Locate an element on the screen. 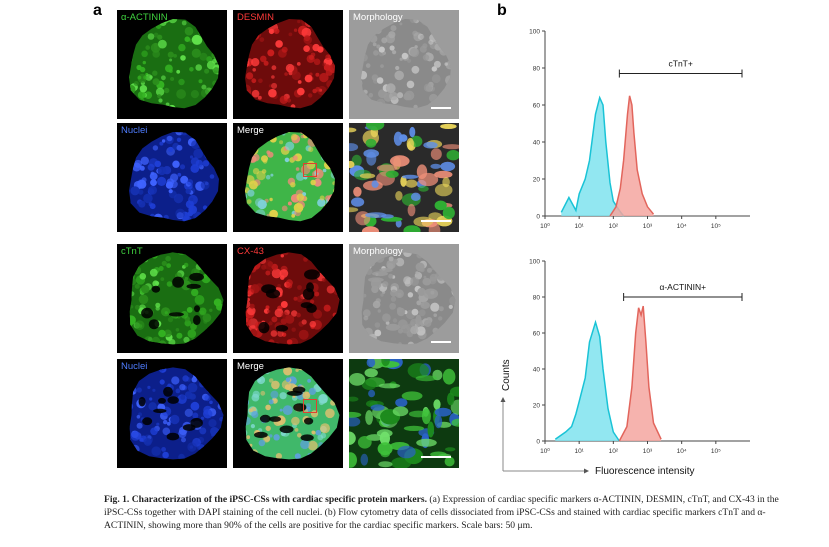 This screenshot has height=547, width=829. y-axis-title: Counts is located at coordinates (506, 375).